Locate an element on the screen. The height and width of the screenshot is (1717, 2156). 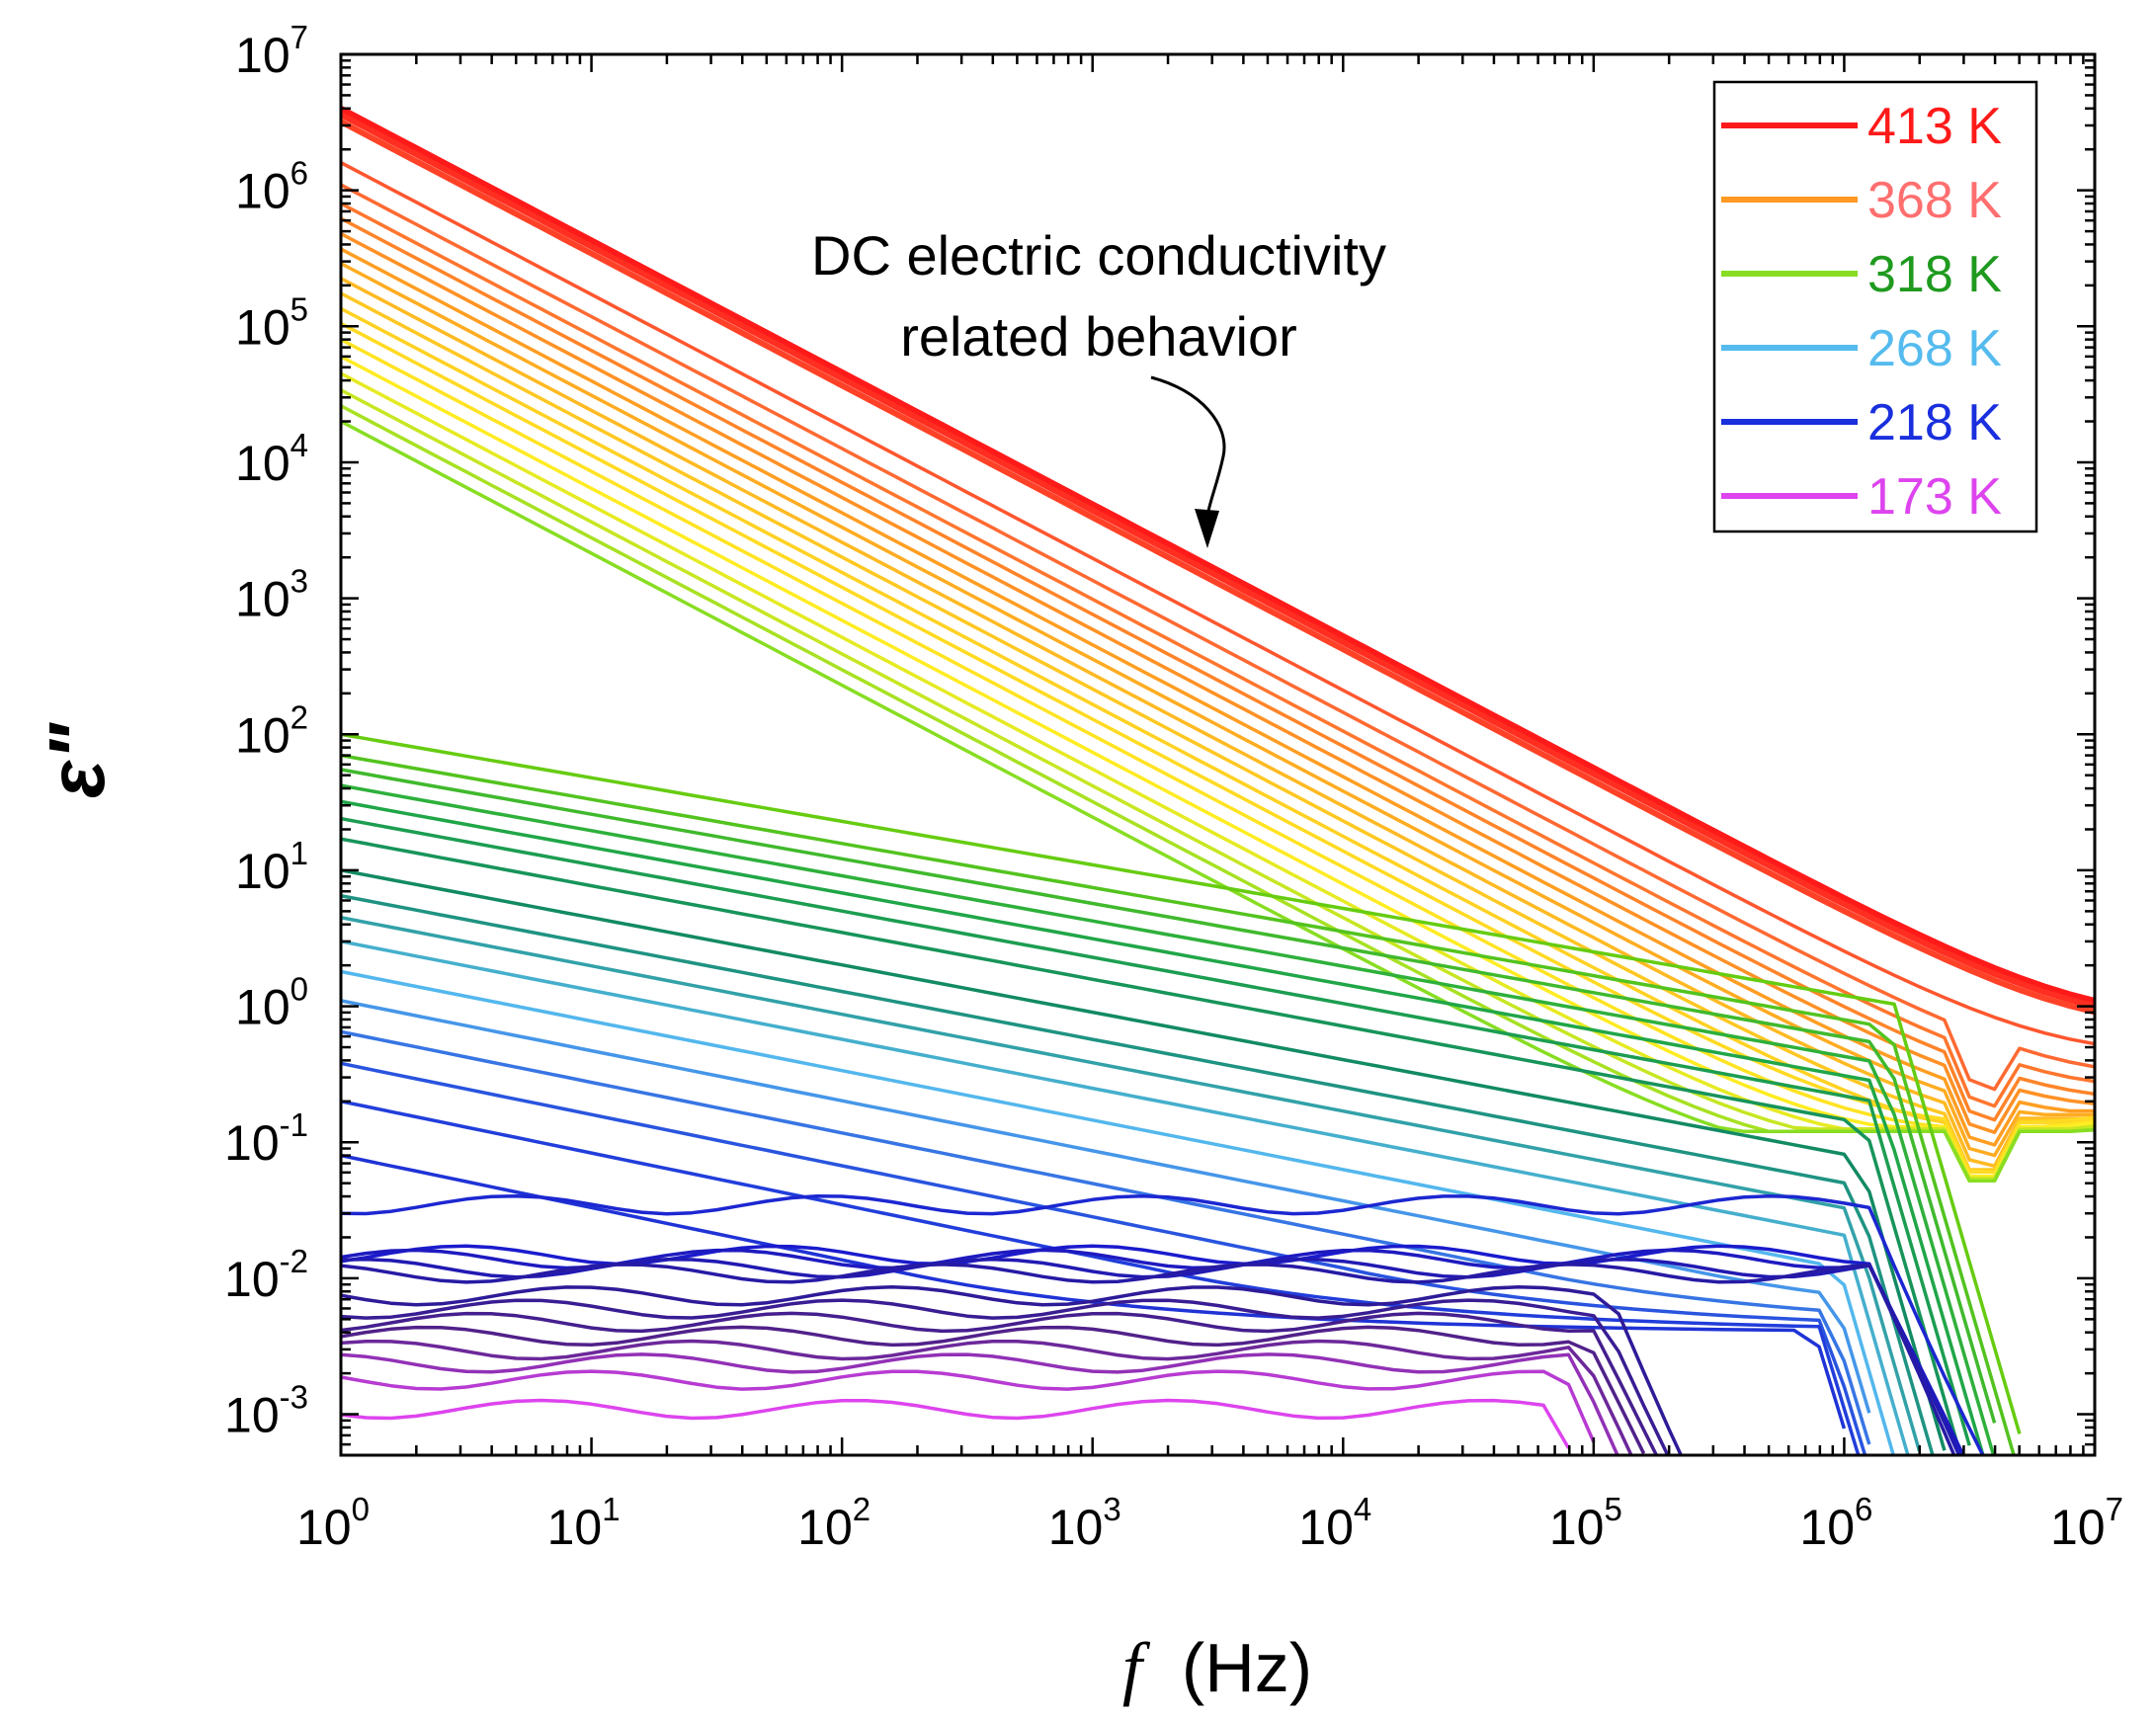
y-tick-label: 10⁵ is located at coordinates (271, 322).